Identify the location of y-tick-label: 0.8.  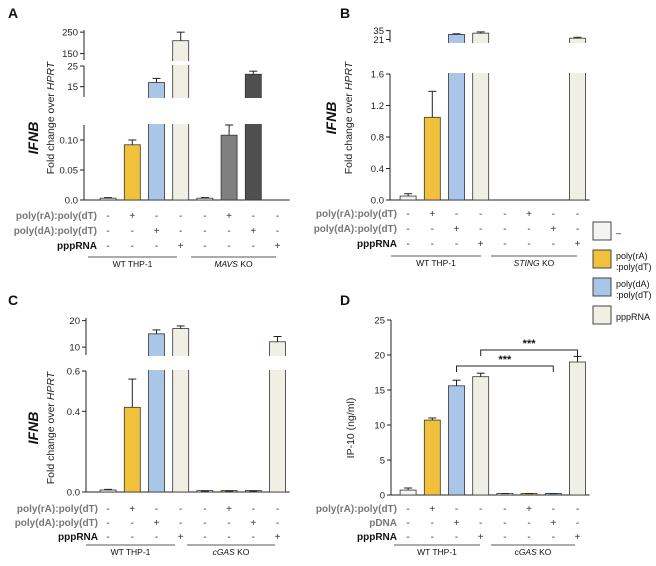
(377, 138).